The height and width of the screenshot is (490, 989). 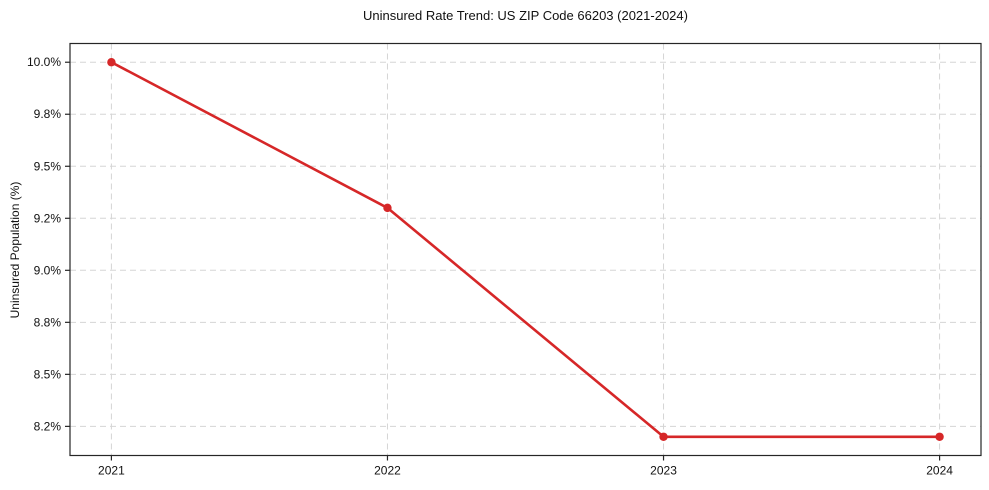 What do you see at coordinates (48, 166) in the screenshot?
I see `y-tick-label: 9.5%` at bounding box center [48, 166].